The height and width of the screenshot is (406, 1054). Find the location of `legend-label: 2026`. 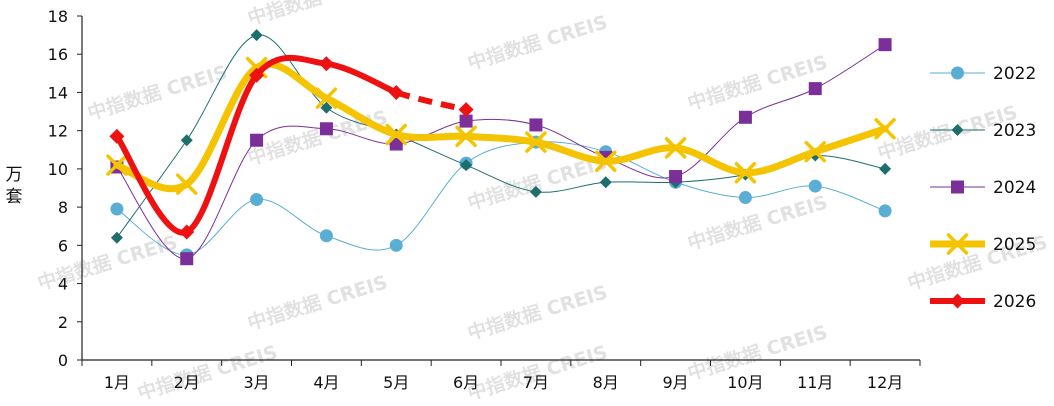

legend-label: 2026 is located at coordinates (1014, 302).